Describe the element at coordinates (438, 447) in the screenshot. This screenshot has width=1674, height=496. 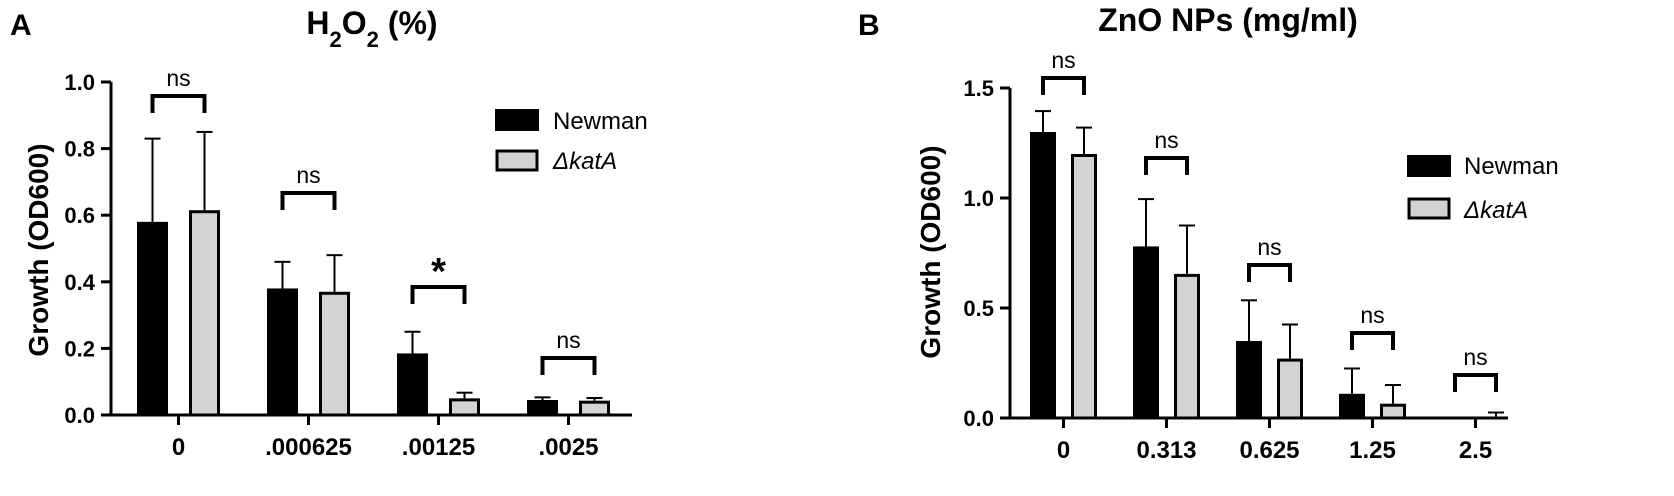
I see `x-tick-label: .00125` at that location.